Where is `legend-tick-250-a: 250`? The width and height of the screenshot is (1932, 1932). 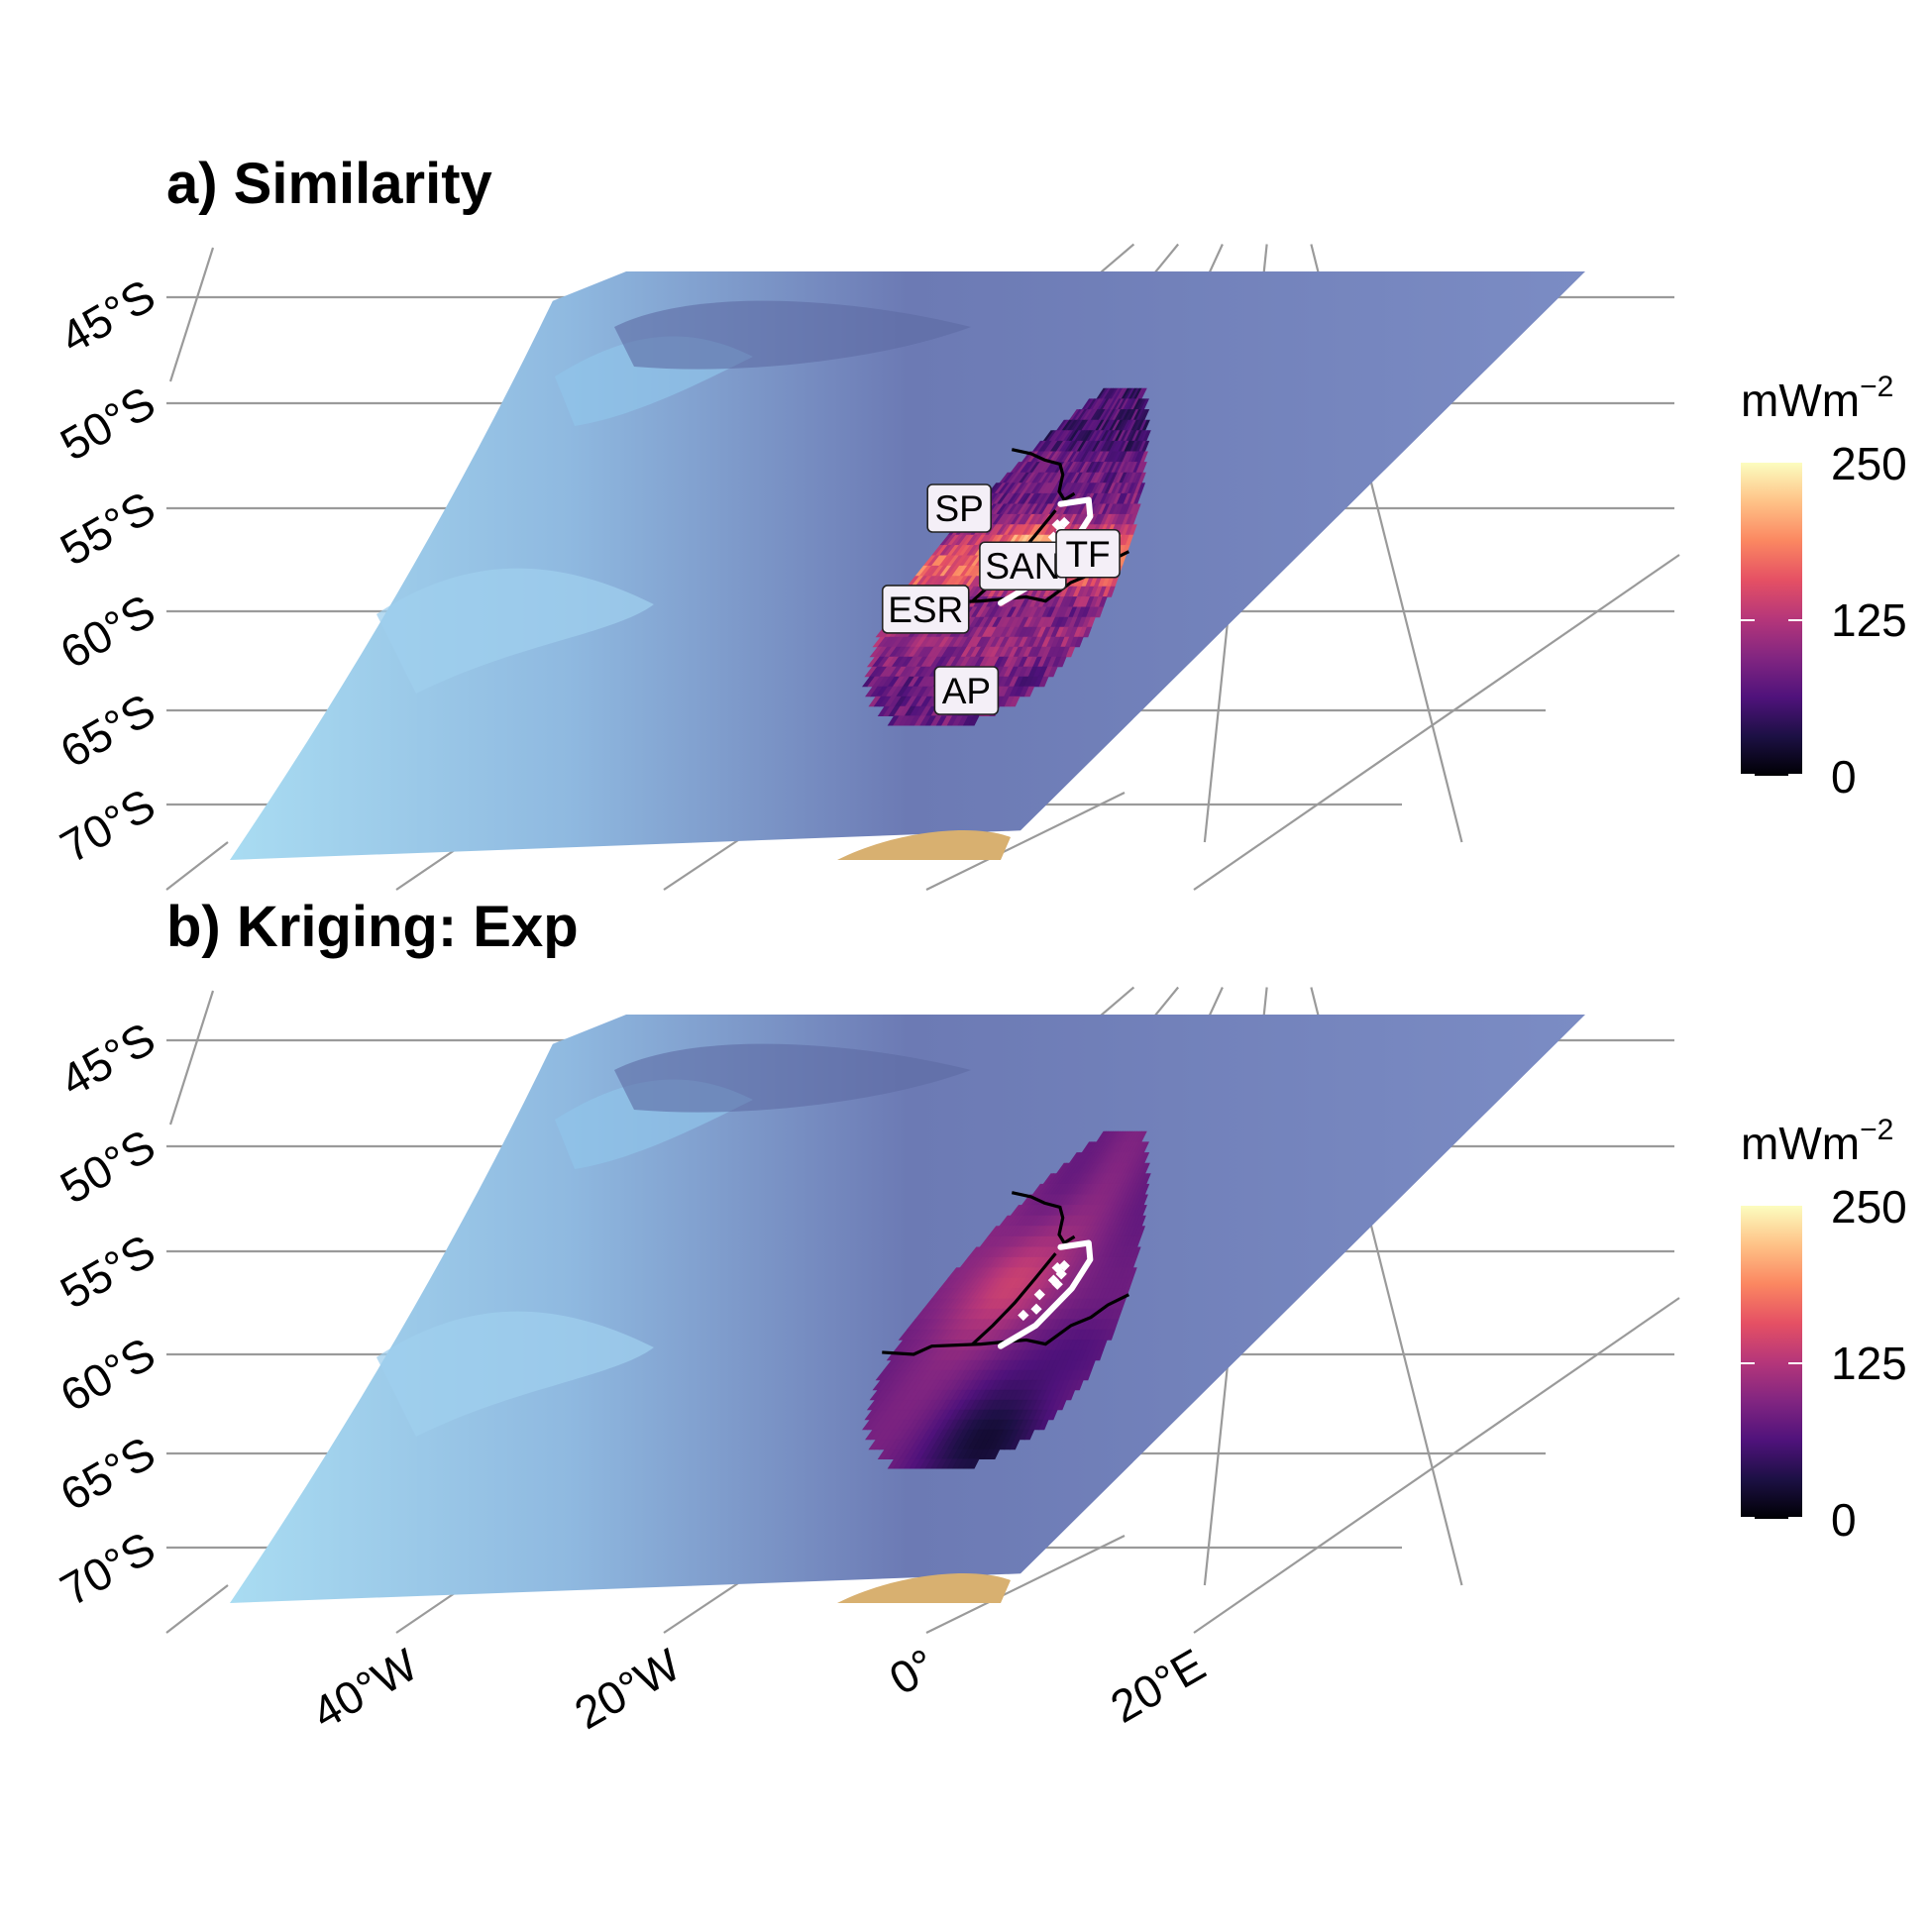 legend-tick-250-a: 250 is located at coordinates (1869, 464).